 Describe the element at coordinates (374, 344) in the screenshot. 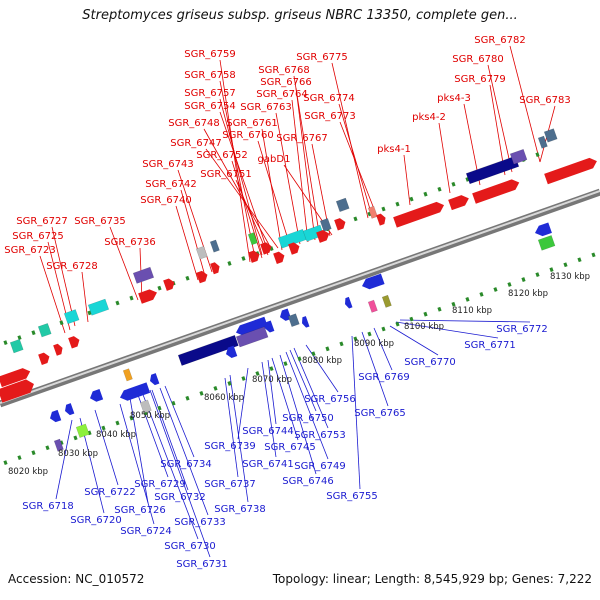

I see `kbp-scale-label: 8090 kbp` at that location.